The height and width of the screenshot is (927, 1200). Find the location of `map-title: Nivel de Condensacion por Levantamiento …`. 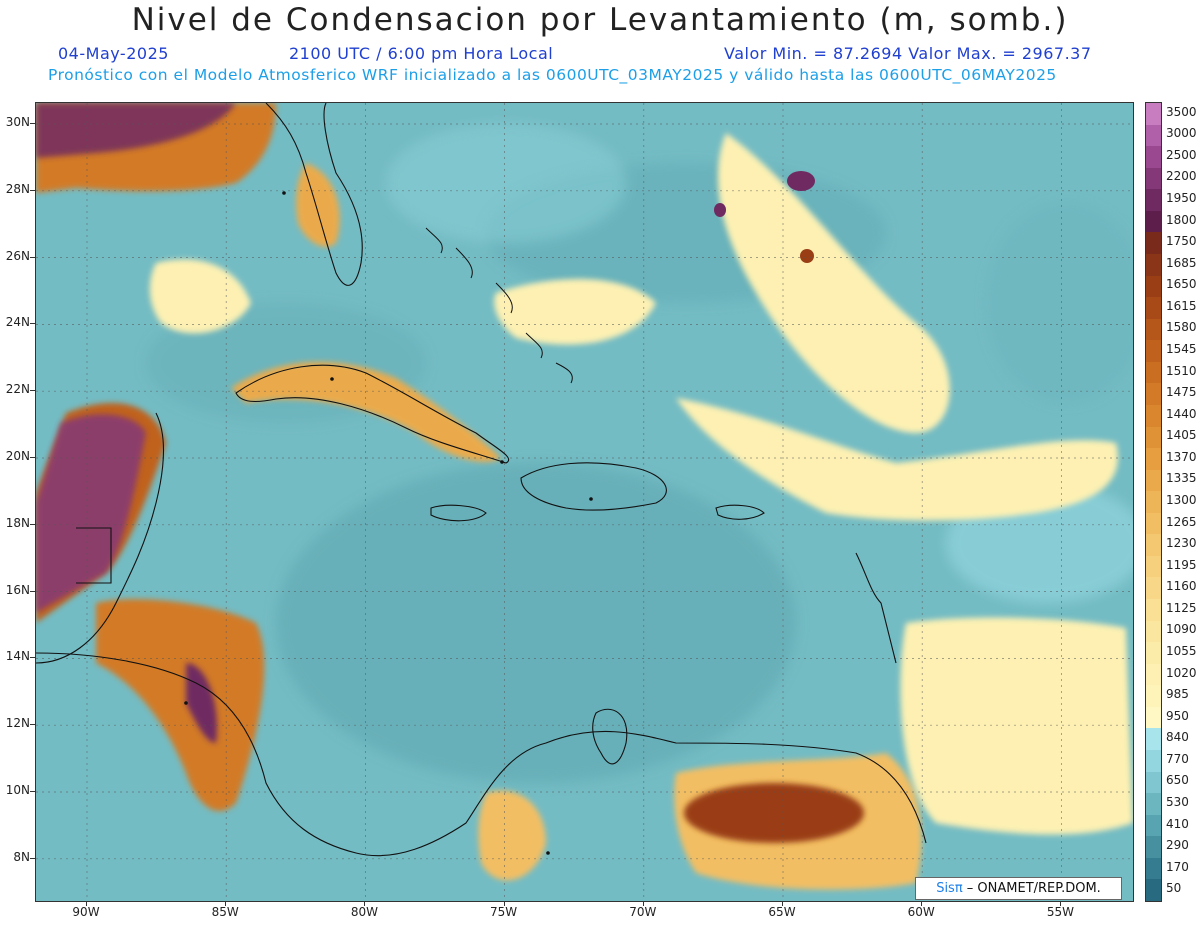

map-title: Nivel de Condensacion por Levantamiento … is located at coordinates (600, 20).